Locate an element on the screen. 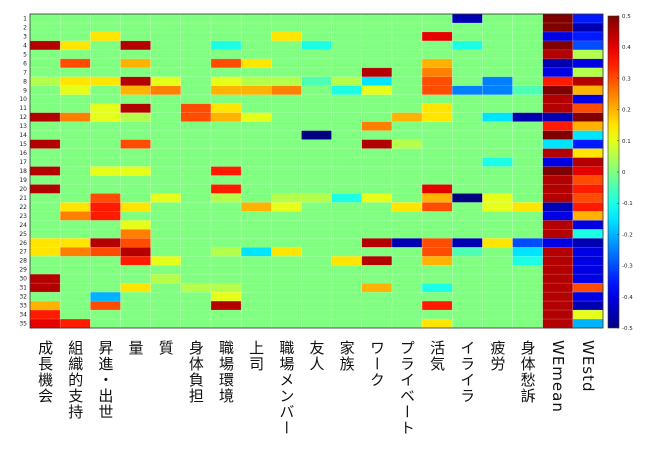  row-label: 19 is located at coordinates (23, 180).